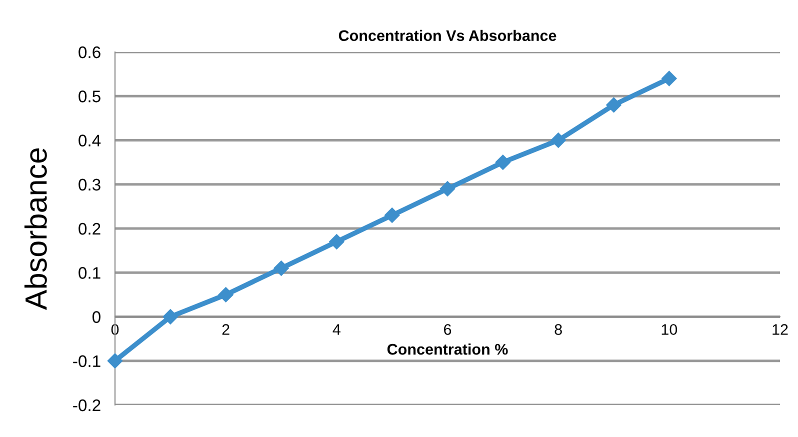  Describe the element at coordinates (447, 36) in the screenshot. I see `chart-title: Concentration Vs Absorbance` at that location.